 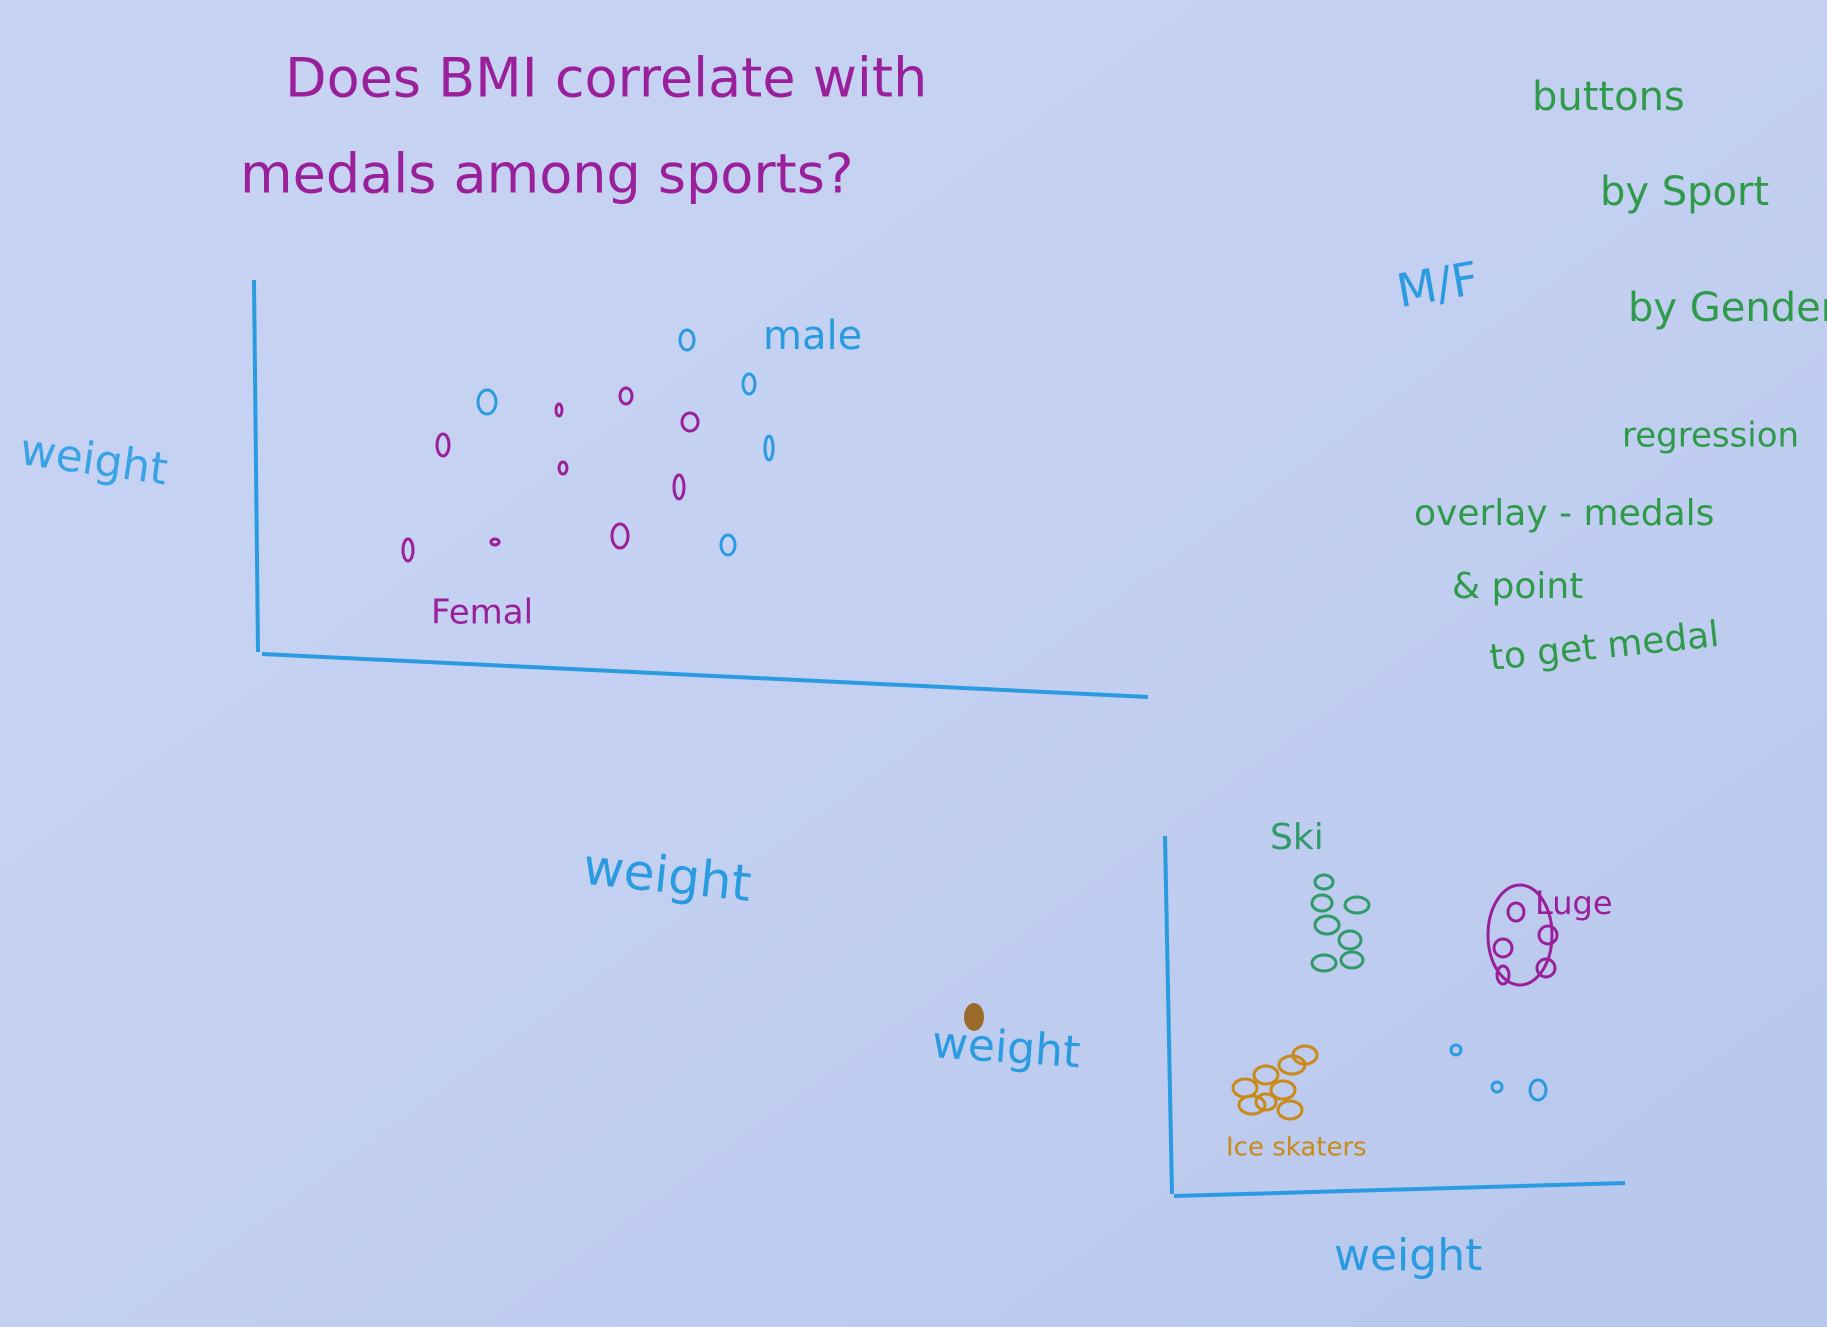 I want to click on title-line: medals among sports?, so click(x=547, y=174).